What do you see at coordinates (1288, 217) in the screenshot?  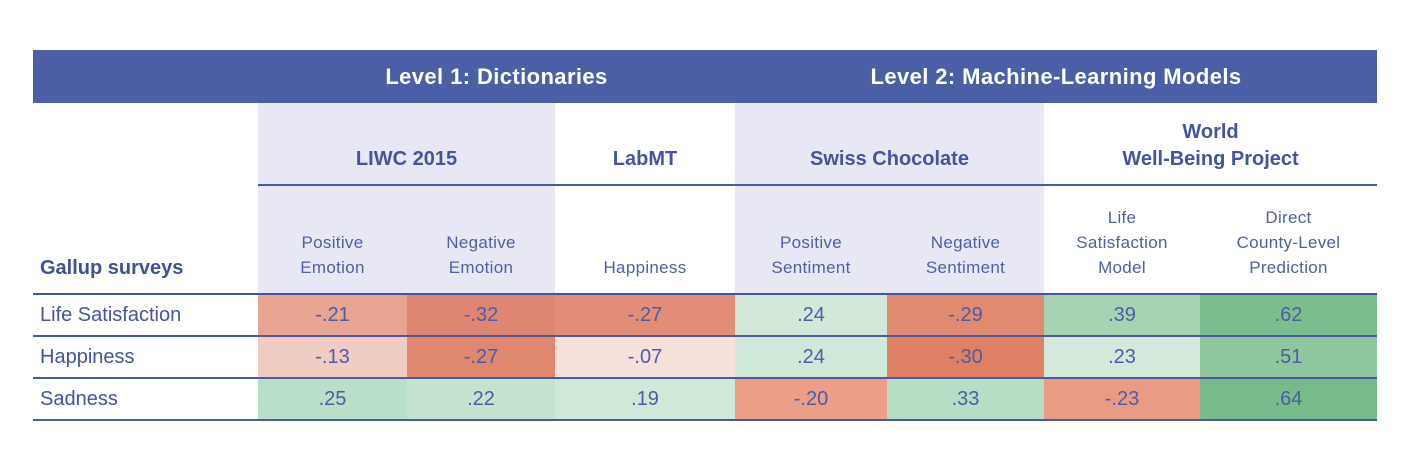 I see `column-header-line: Direct` at bounding box center [1288, 217].